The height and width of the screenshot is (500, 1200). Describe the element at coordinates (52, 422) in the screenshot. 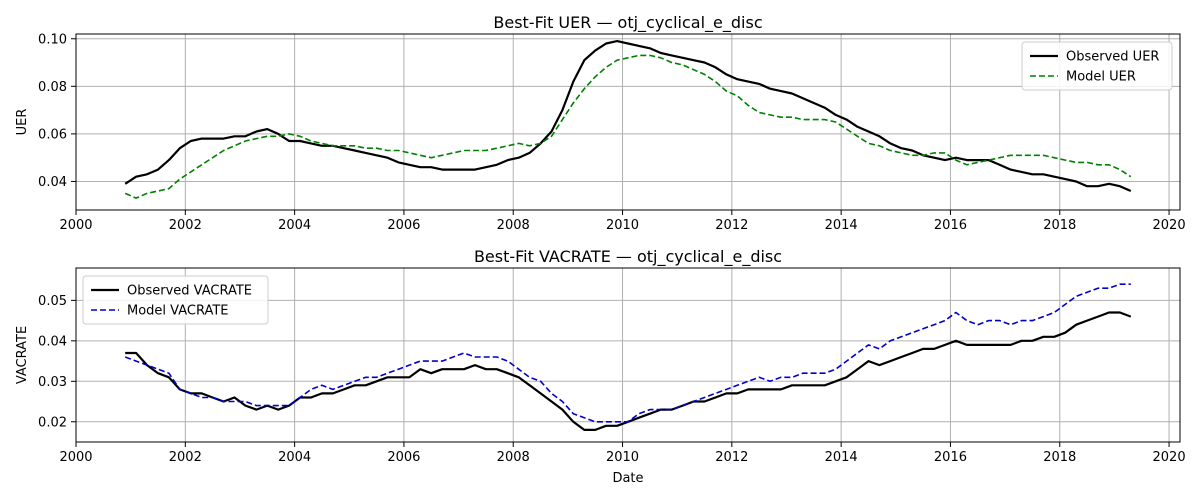

I see `y-tick-label: 0.02` at that location.